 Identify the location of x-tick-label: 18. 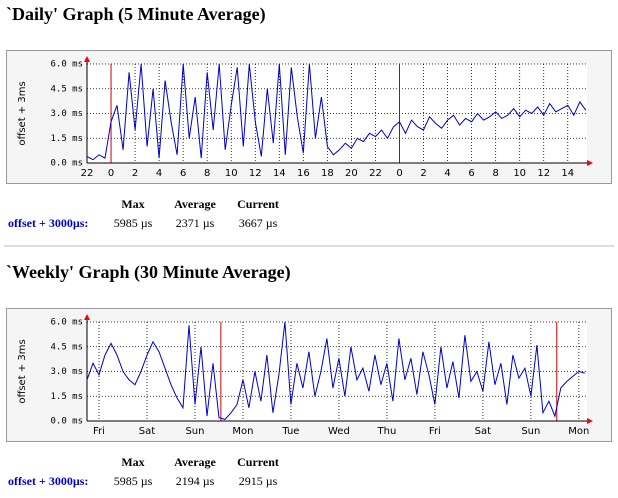
(327, 173).